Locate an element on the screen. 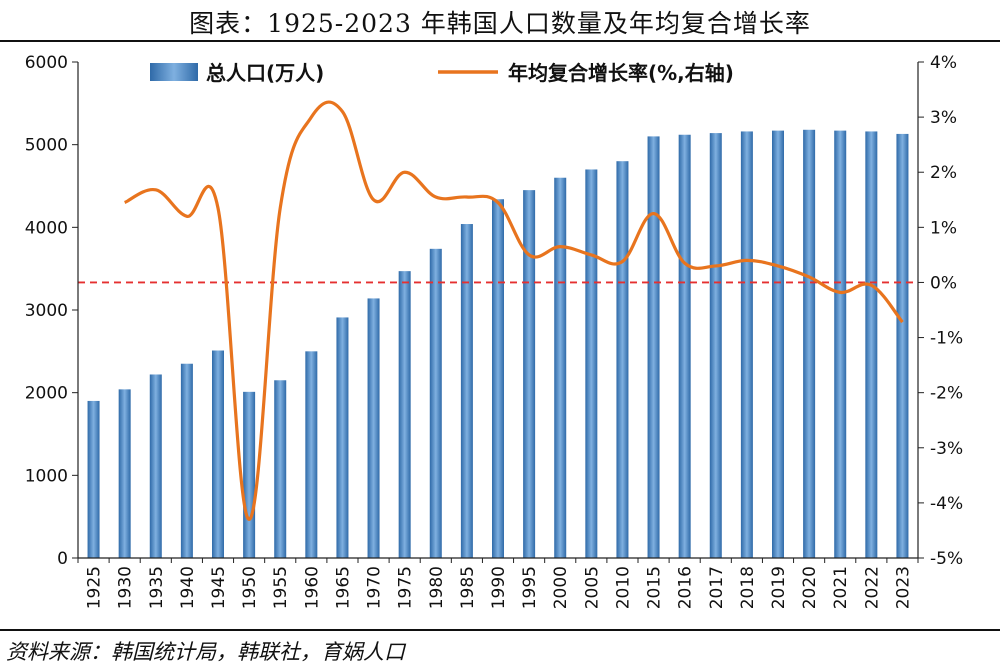  left-tick-label-3000: 3000 is located at coordinates (46, 311).